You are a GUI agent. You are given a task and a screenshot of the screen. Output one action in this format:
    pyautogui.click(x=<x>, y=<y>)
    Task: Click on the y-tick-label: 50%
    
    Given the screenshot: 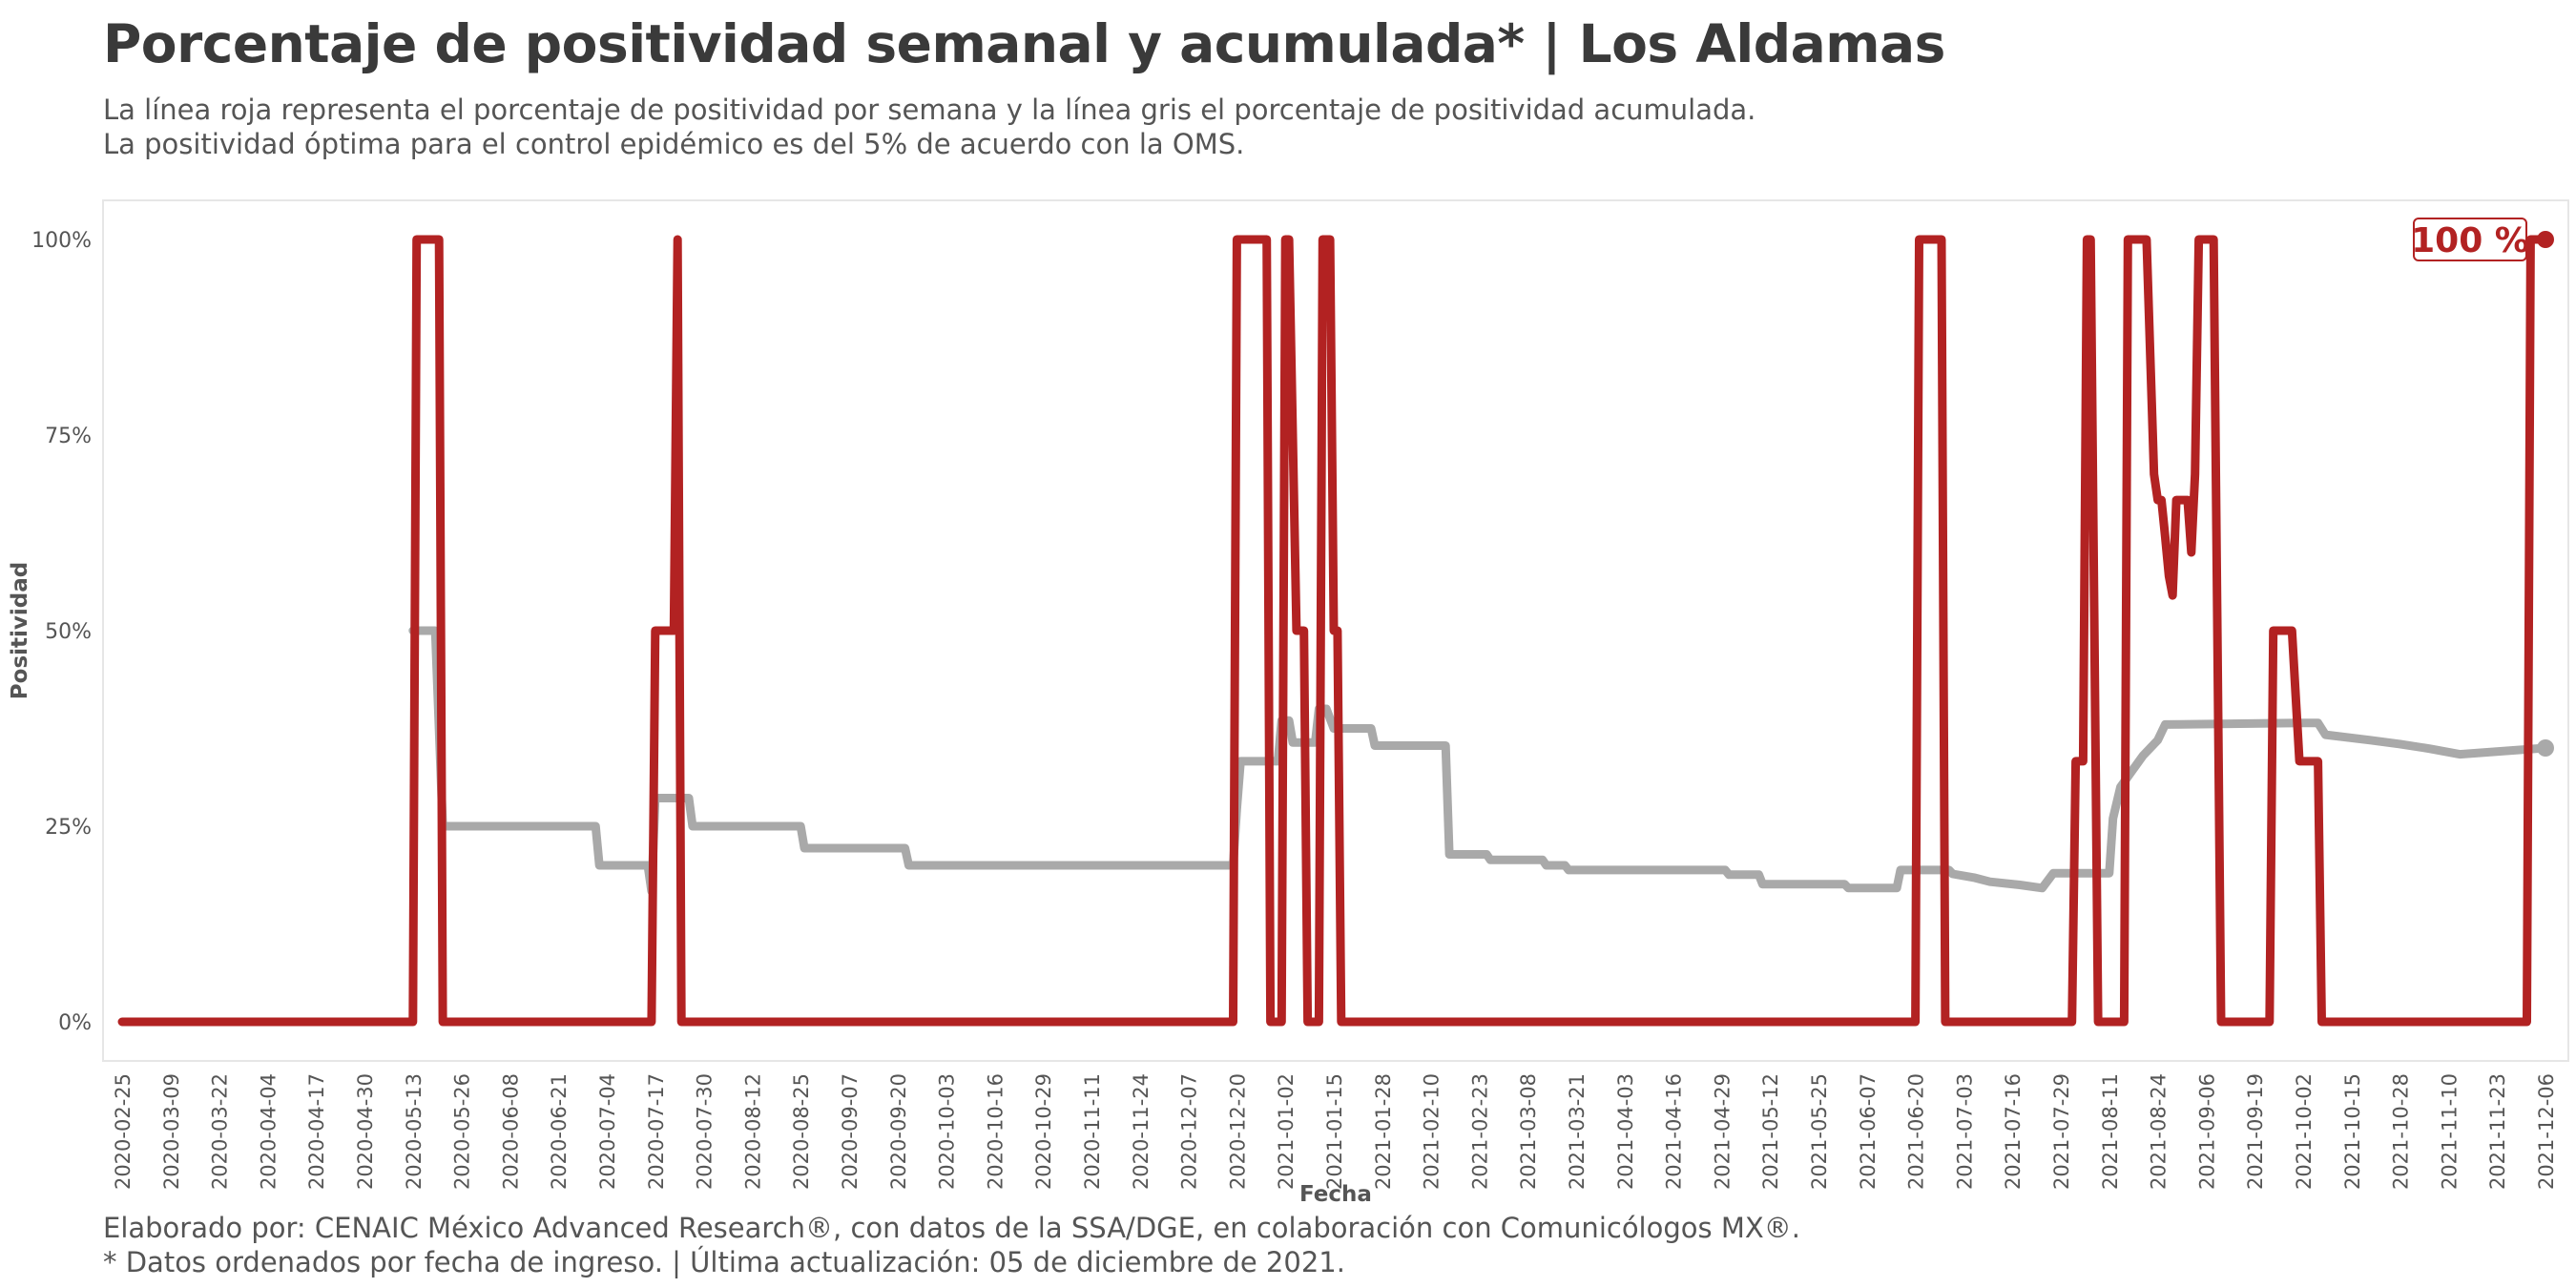 What is the action you would take?
    pyautogui.click(x=68, y=632)
    